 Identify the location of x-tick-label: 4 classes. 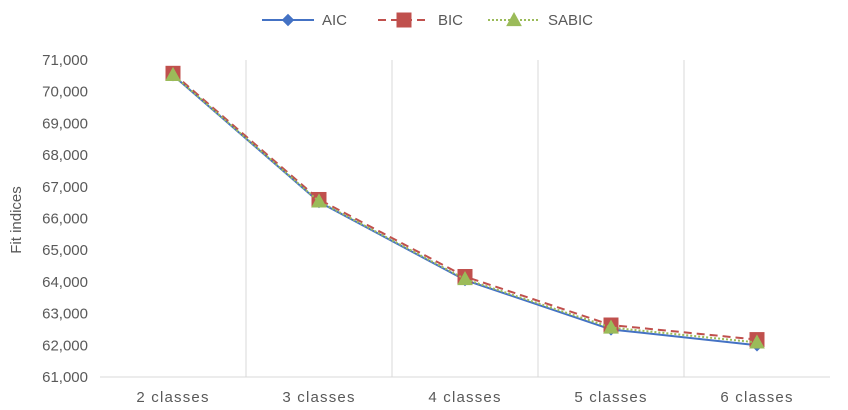
(464, 397).